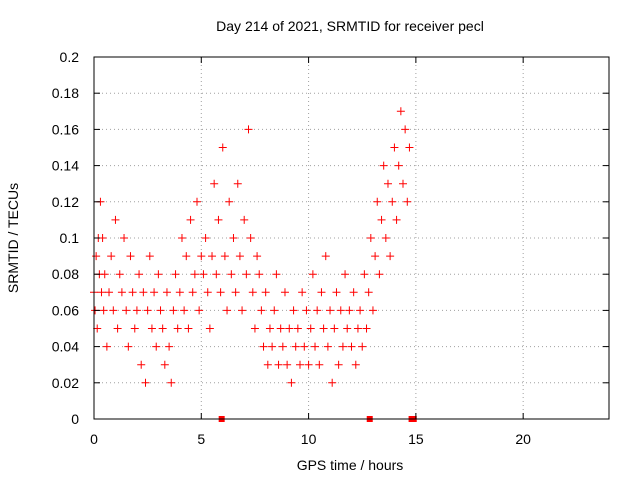 The width and height of the screenshot is (640, 480). I want to click on y-tick-label: 0.08, so click(65, 274).